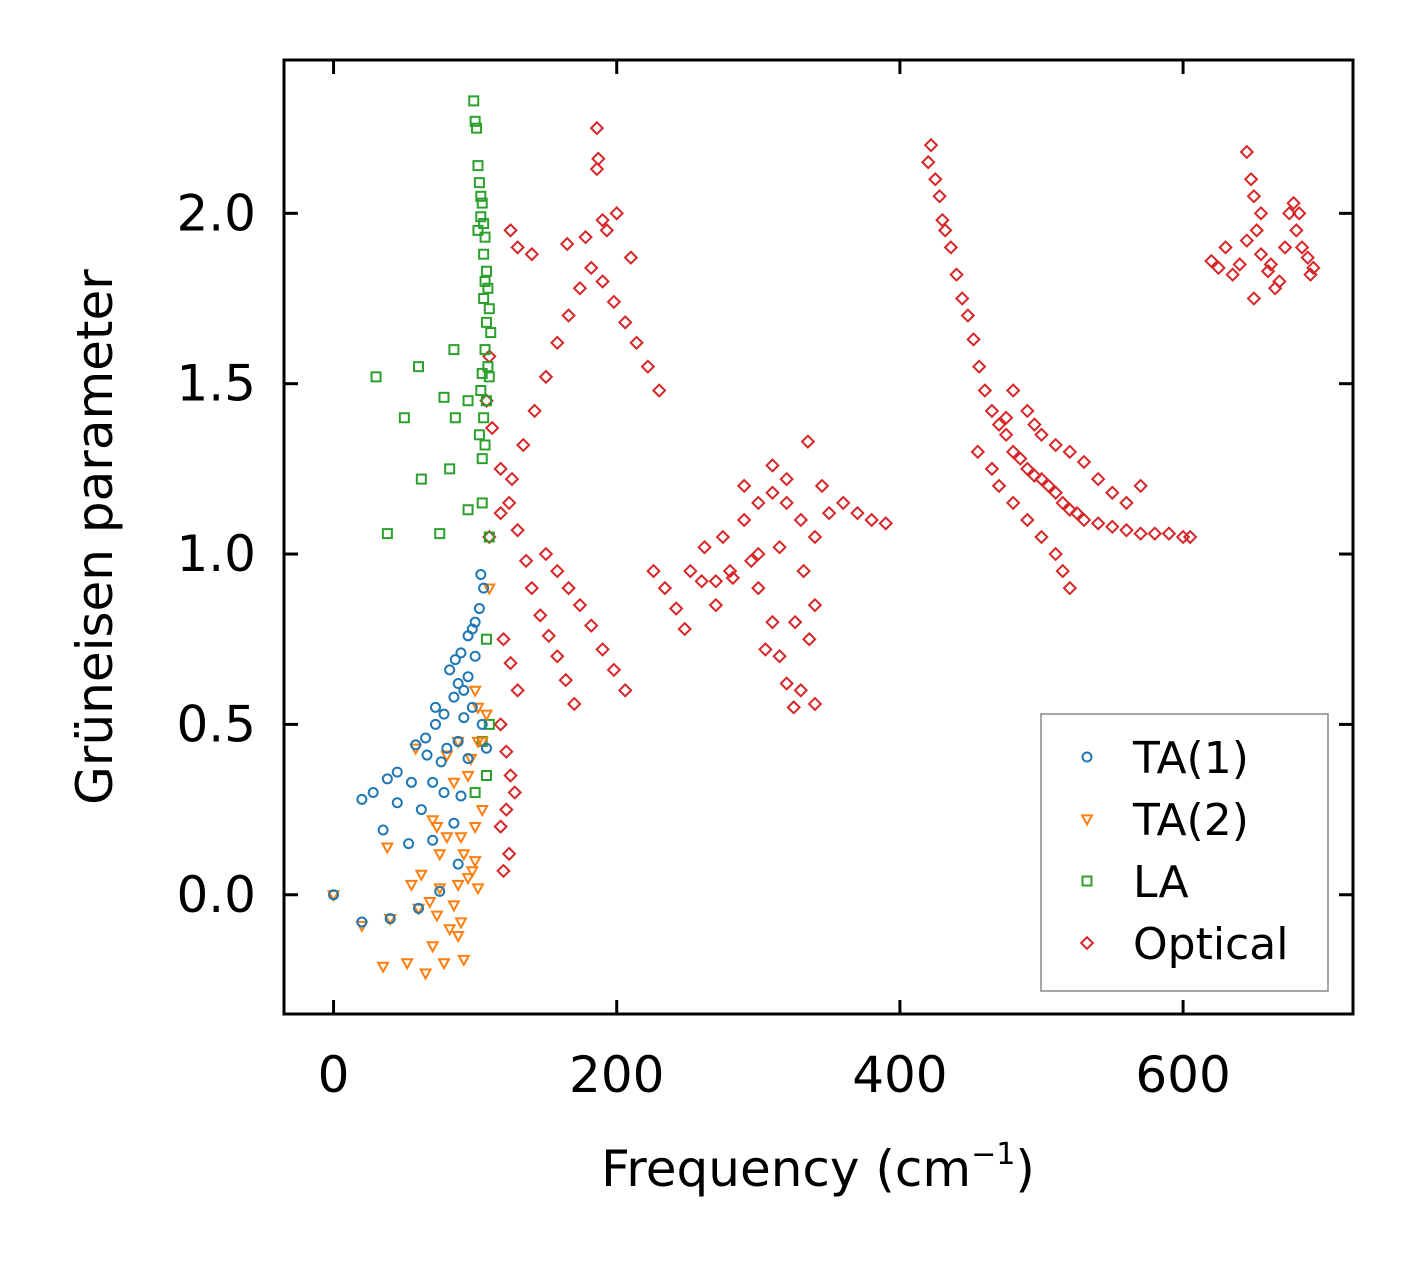  What do you see at coordinates (216, 724) in the screenshot?
I see `y-tick-label: 0.5` at bounding box center [216, 724].